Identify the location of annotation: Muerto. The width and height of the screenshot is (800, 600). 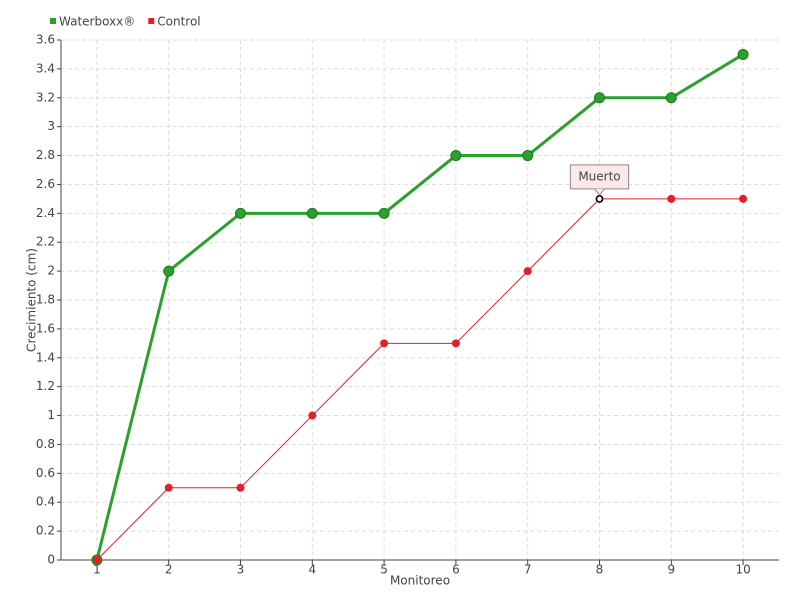
(599, 180).